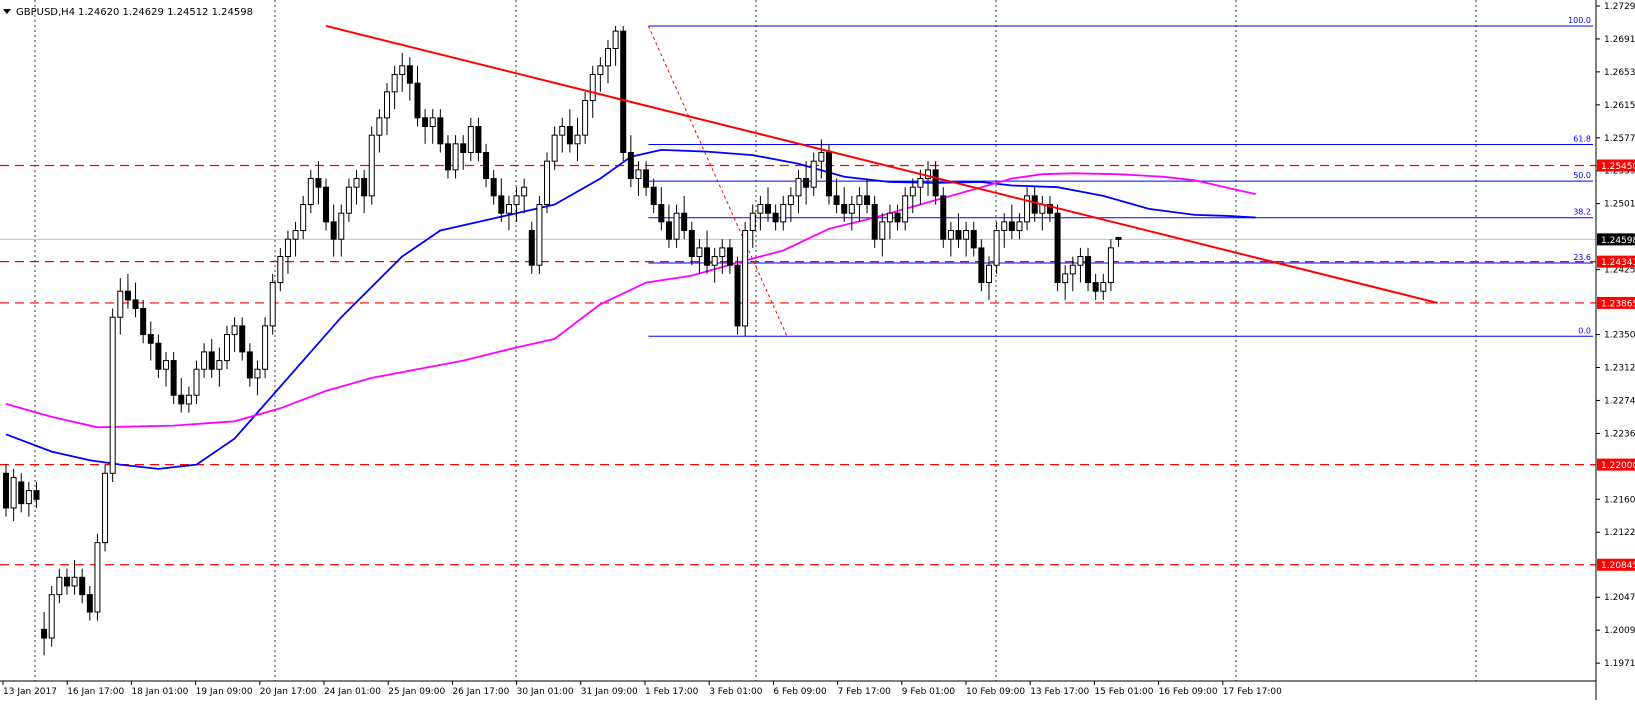 The width and height of the screenshot is (1635, 704). What do you see at coordinates (95, 692) in the screenshot?
I see `x-tick-label: 16 Jan 17:00` at bounding box center [95, 692].